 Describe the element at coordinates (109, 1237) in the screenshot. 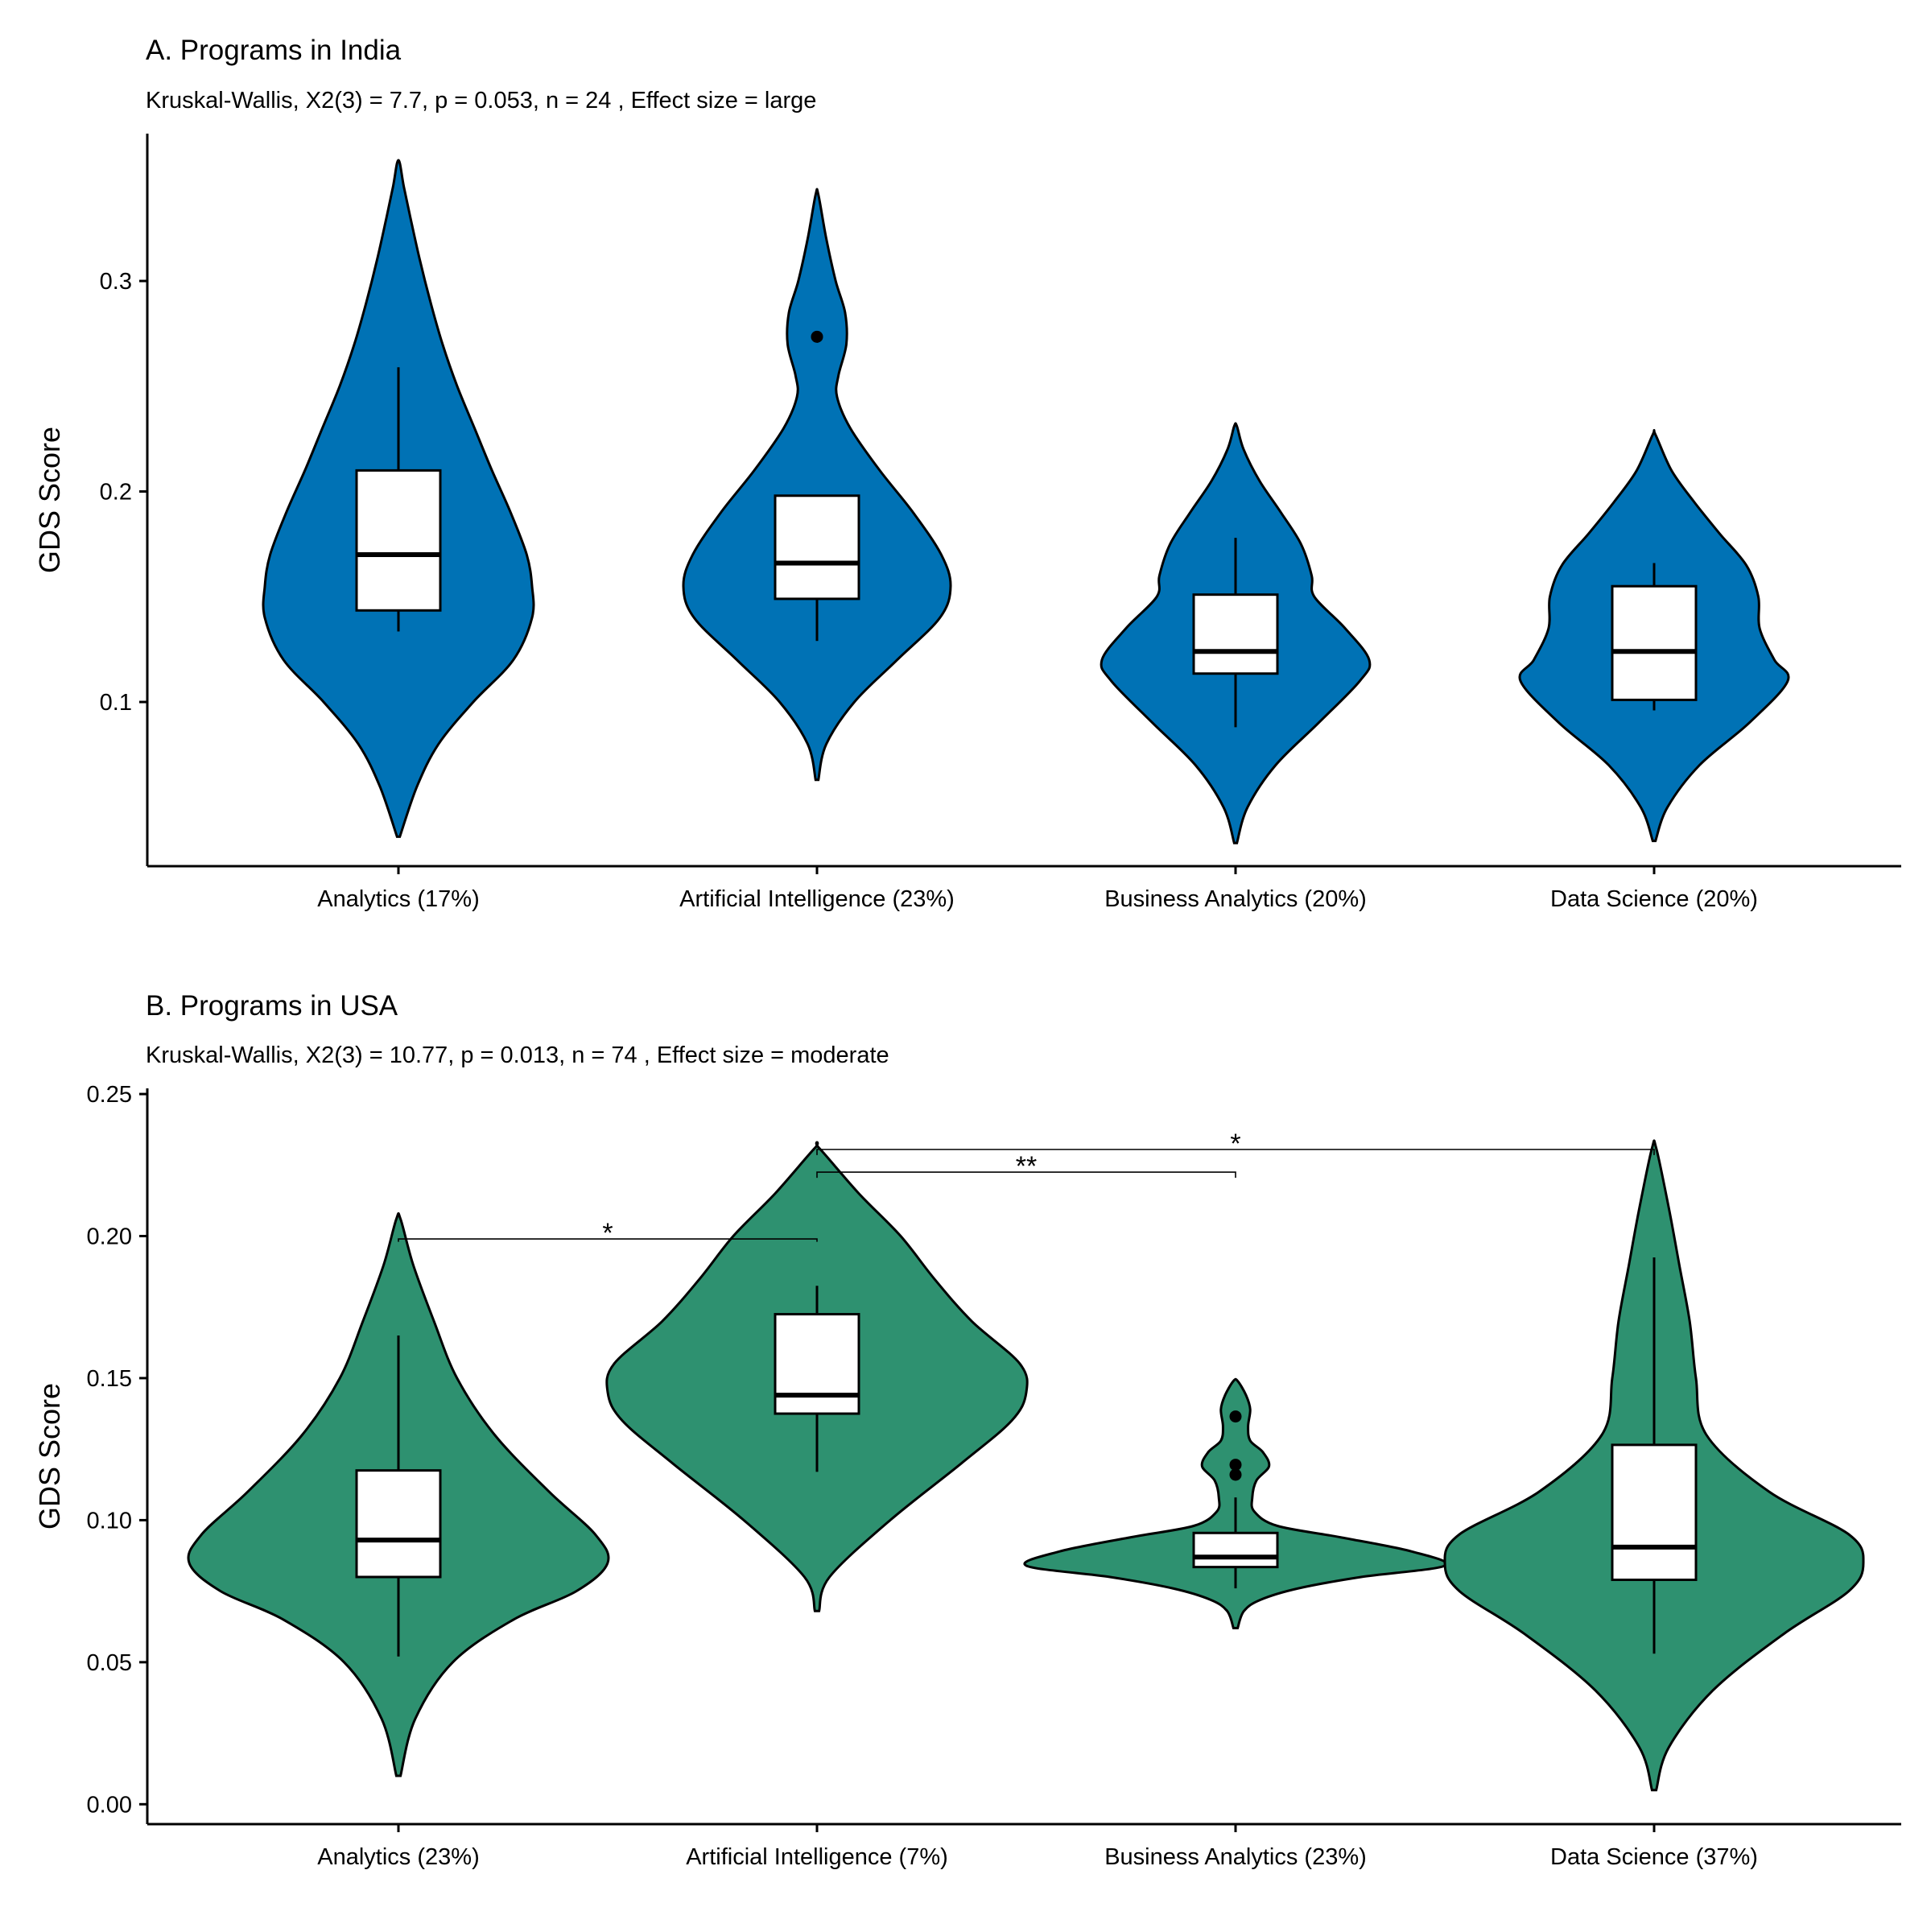

I see `y-tick-label: 0.20` at that location.